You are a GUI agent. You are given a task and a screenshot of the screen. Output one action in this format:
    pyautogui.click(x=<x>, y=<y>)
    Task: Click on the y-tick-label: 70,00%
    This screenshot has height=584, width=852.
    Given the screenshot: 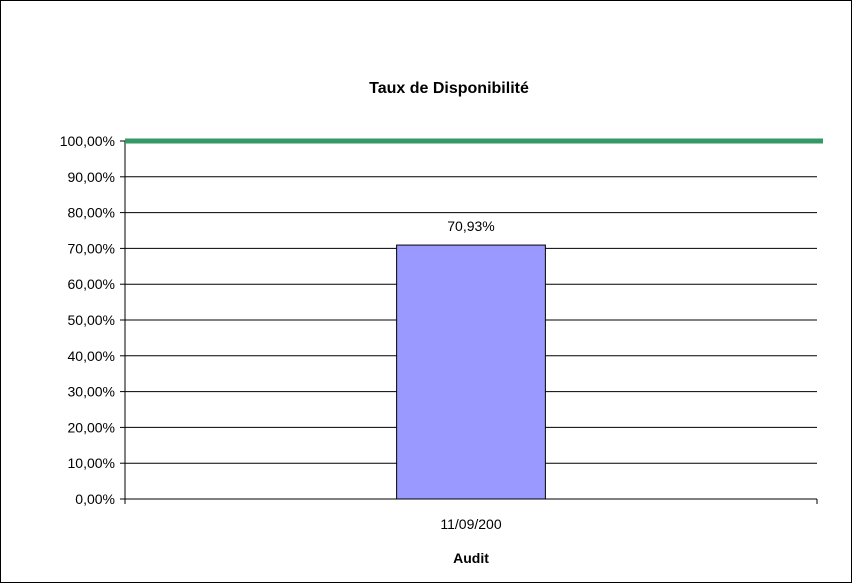 What is the action you would take?
    pyautogui.click(x=91, y=248)
    